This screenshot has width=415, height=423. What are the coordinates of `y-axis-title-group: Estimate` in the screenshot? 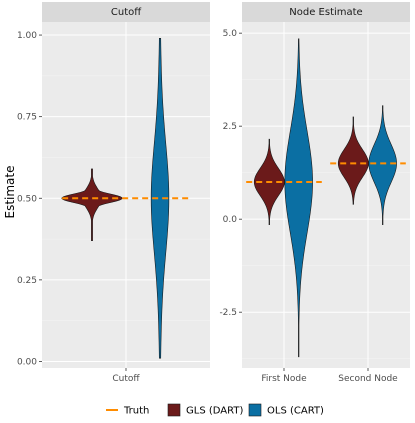 It's located at (10, 191).